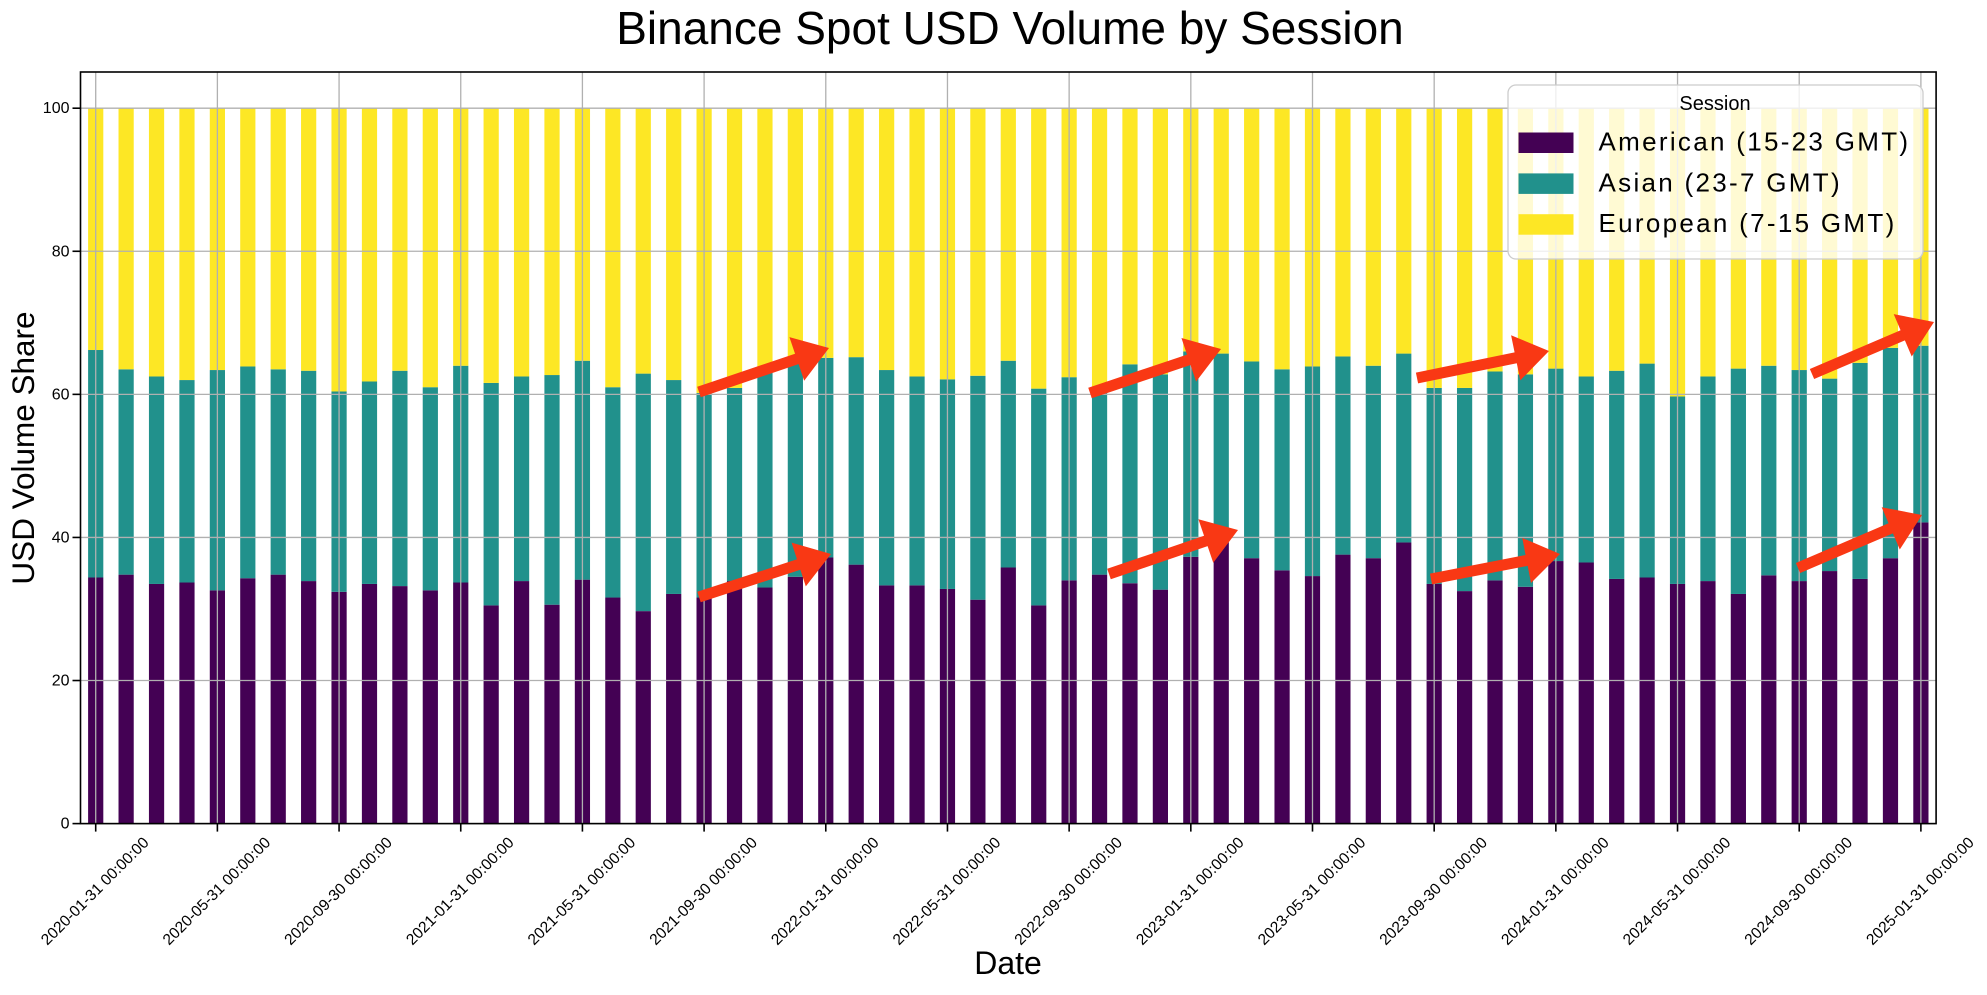  Describe the element at coordinates (1008, 963) in the screenshot. I see `svg-text: Date` at that location.